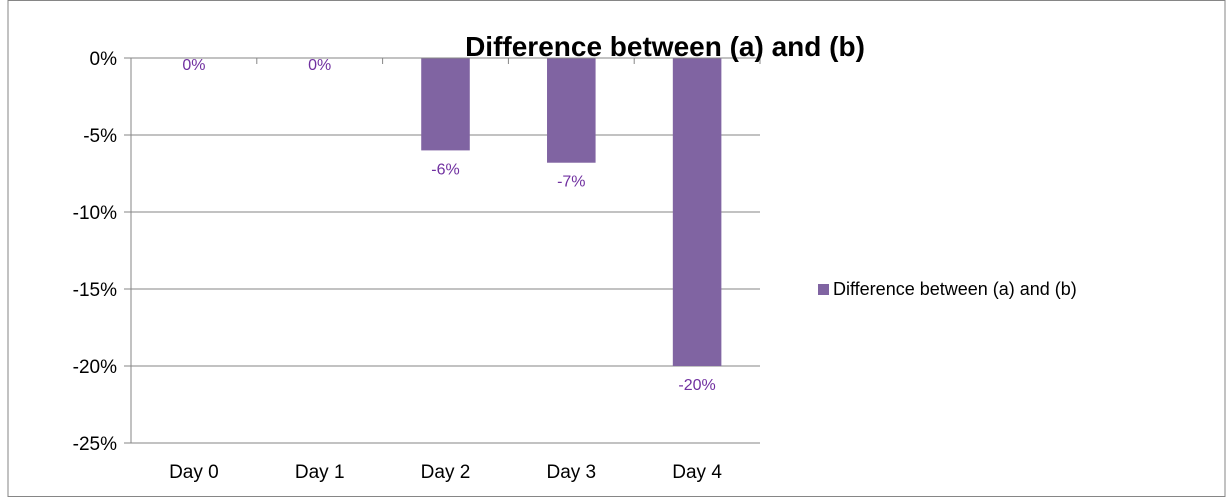 Image resolution: width=1226 pixels, height=502 pixels. What do you see at coordinates (571, 472) in the screenshot?
I see `x-tick-label: Day 3` at bounding box center [571, 472].